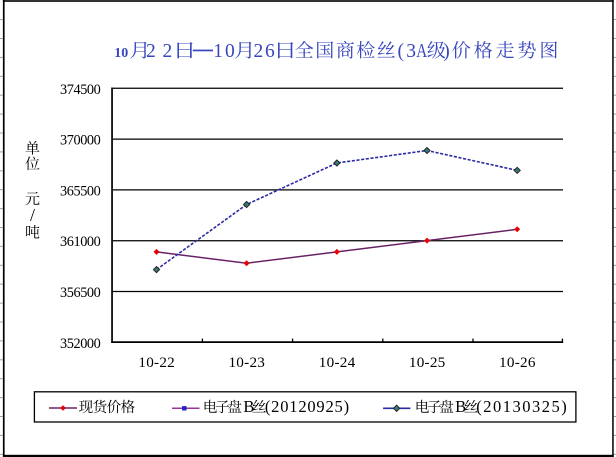 The image size is (616, 457). What do you see at coordinates (307, 406) in the screenshot?
I see `svg-text: (20120925)` at bounding box center [307, 406].